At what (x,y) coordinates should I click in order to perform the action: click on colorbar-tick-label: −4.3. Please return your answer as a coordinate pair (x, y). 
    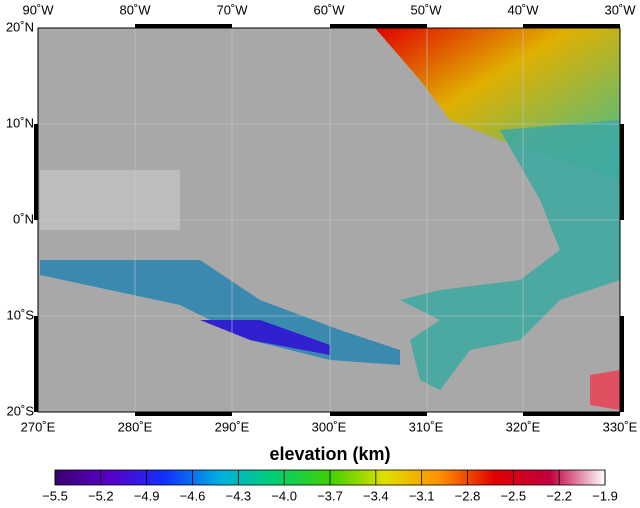
    Looking at the image, I should click on (238, 495).